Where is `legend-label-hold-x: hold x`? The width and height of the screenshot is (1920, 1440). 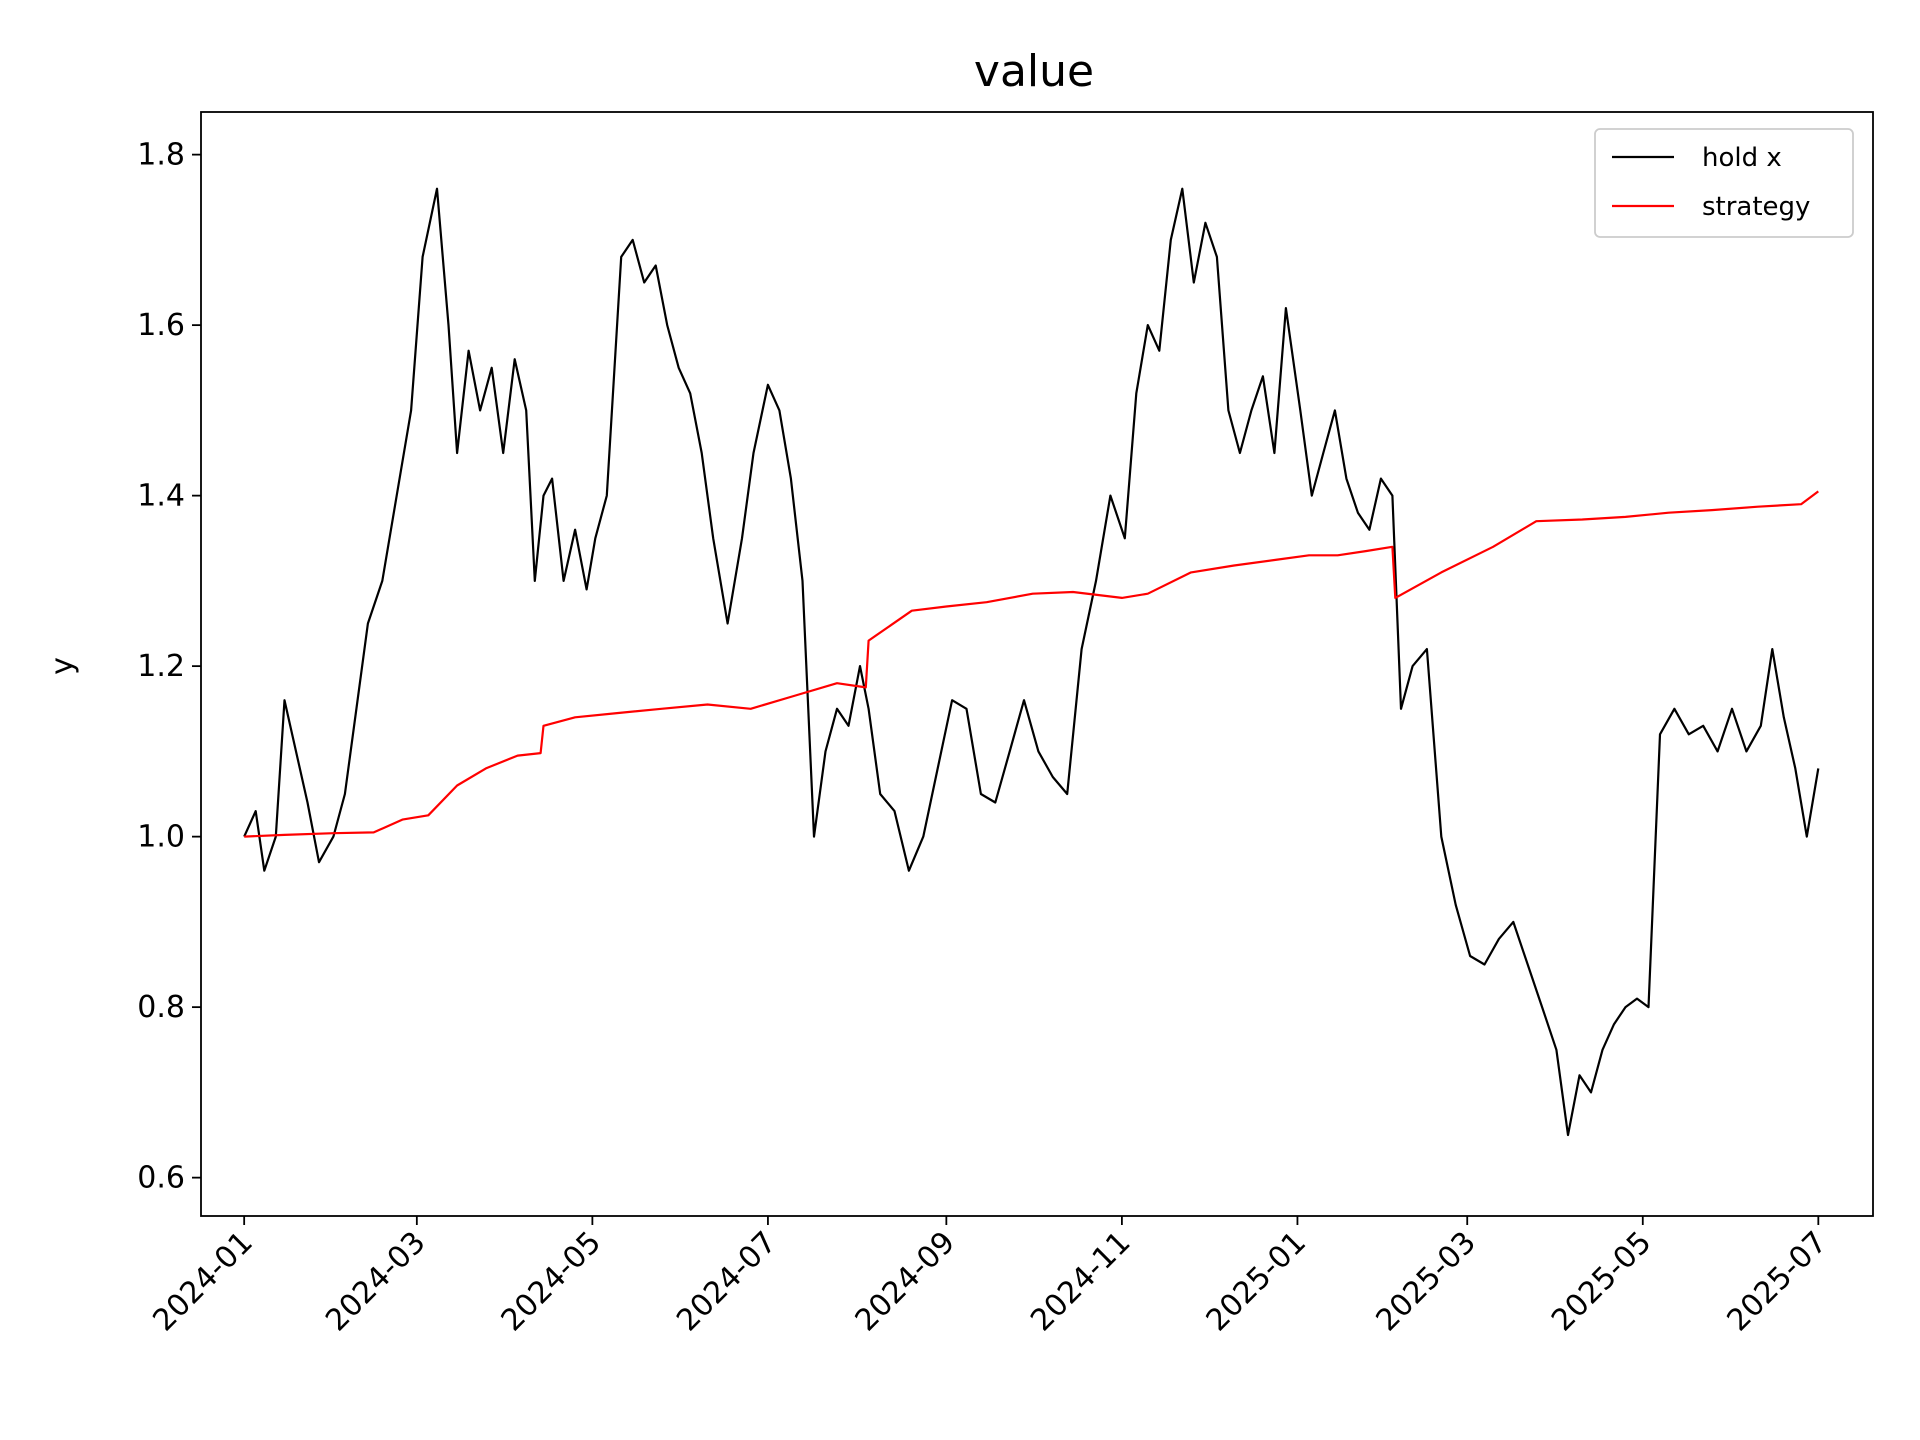 legend-label-hold-x: hold x is located at coordinates (1742, 158).